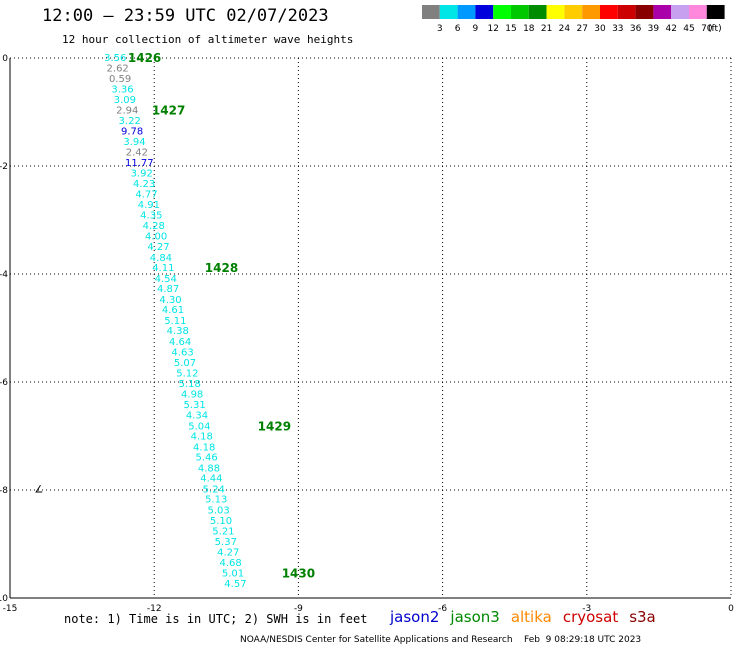 This screenshot has width=740, height=650. I want to click on wave-height-point: 5.10, so click(221, 521).